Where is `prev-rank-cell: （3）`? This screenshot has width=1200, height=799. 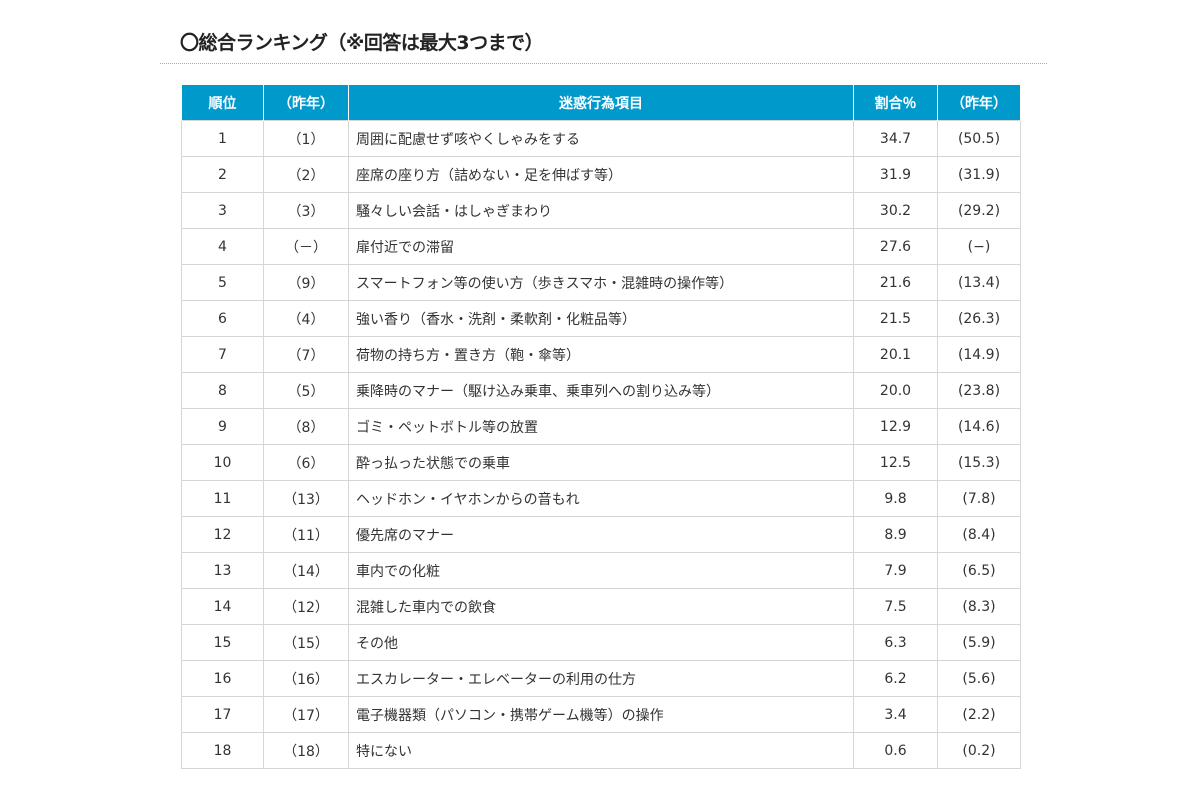 prev-rank-cell: （3） is located at coordinates (306, 210).